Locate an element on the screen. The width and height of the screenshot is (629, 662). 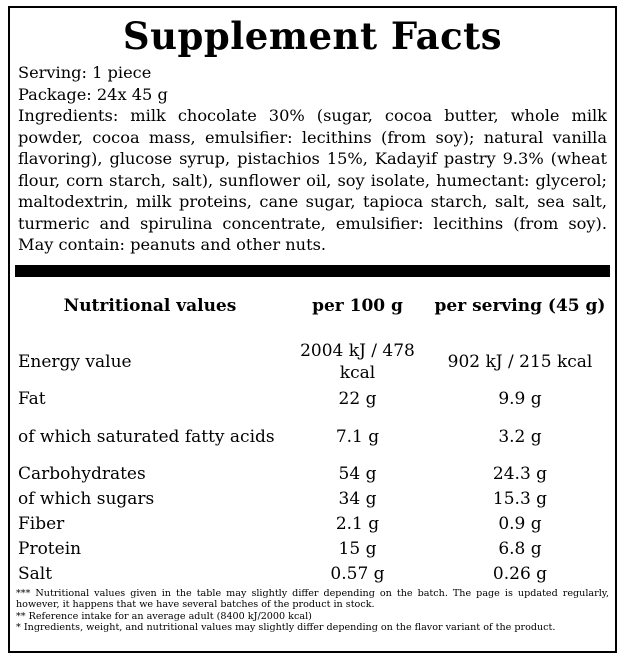
nutrient-name: Carbohydrates is located at coordinates (82, 474).